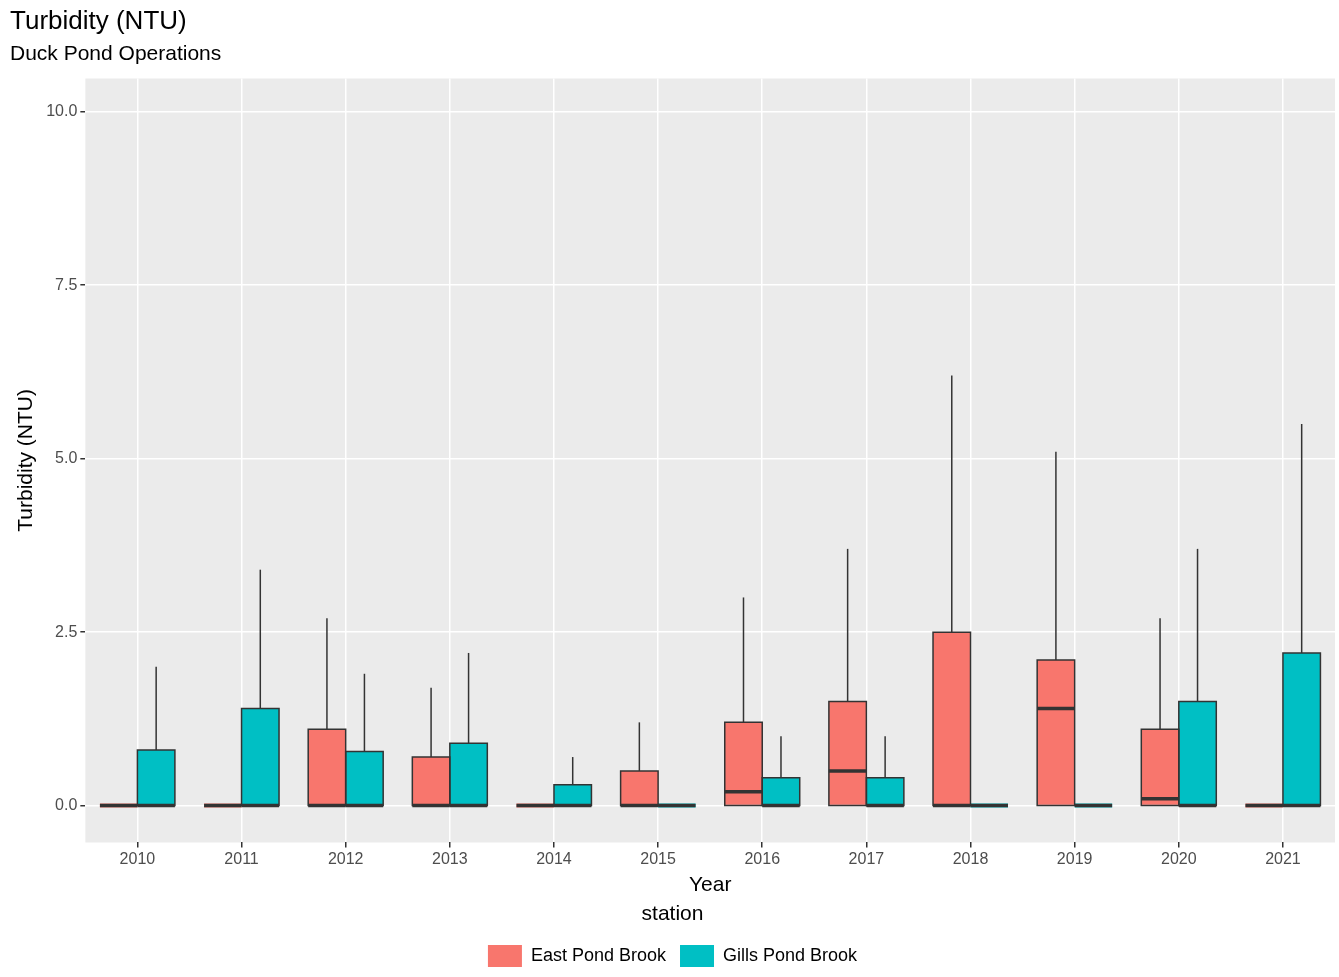 This screenshot has height=977, width=1339. I want to click on x-tick-label: 2017, so click(866, 859).